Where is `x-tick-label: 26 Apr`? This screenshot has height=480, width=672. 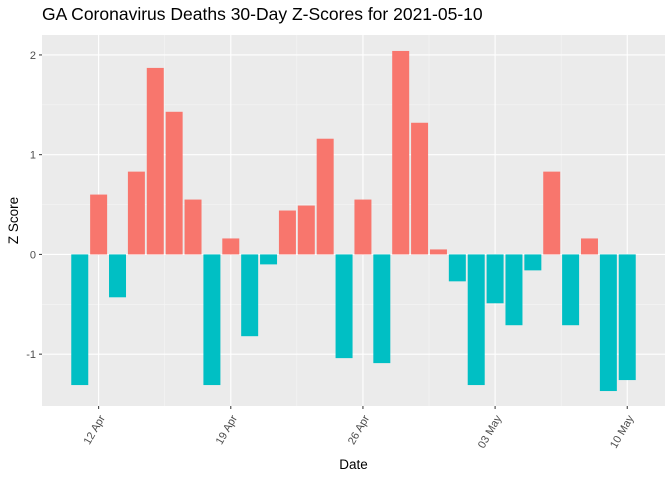
x-tick-label: 26 Apr is located at coordinates (359, 430).